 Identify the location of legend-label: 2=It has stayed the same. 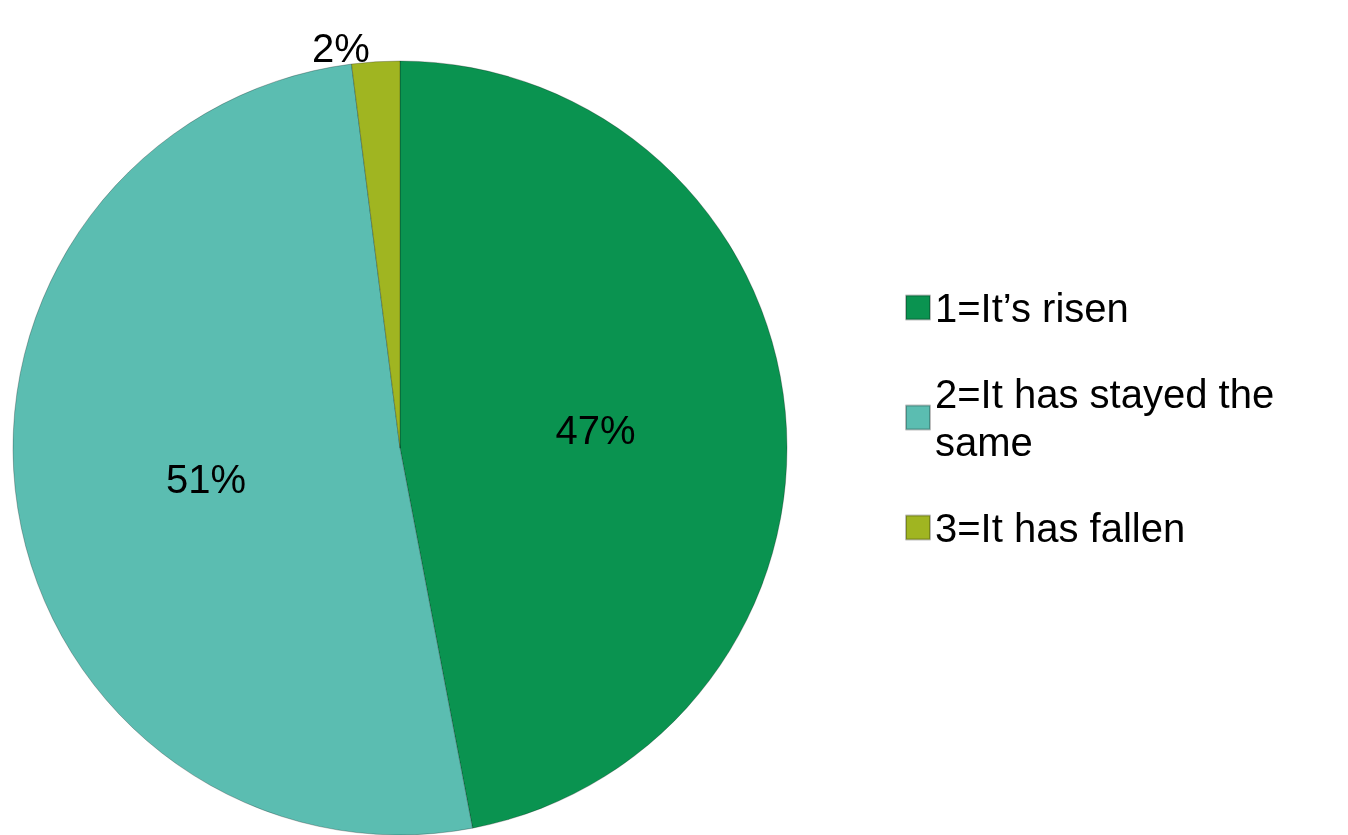
(1110, 417).